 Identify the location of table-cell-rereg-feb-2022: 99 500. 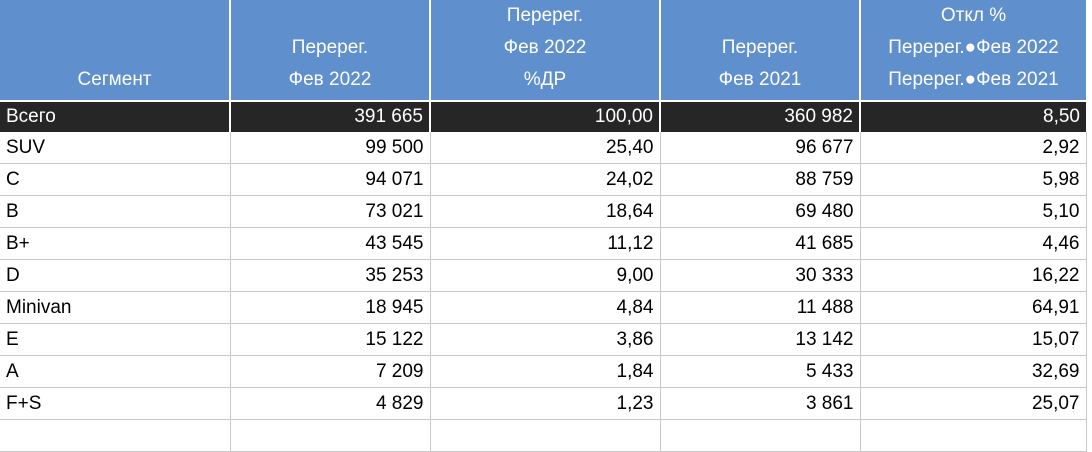
(330, 148).